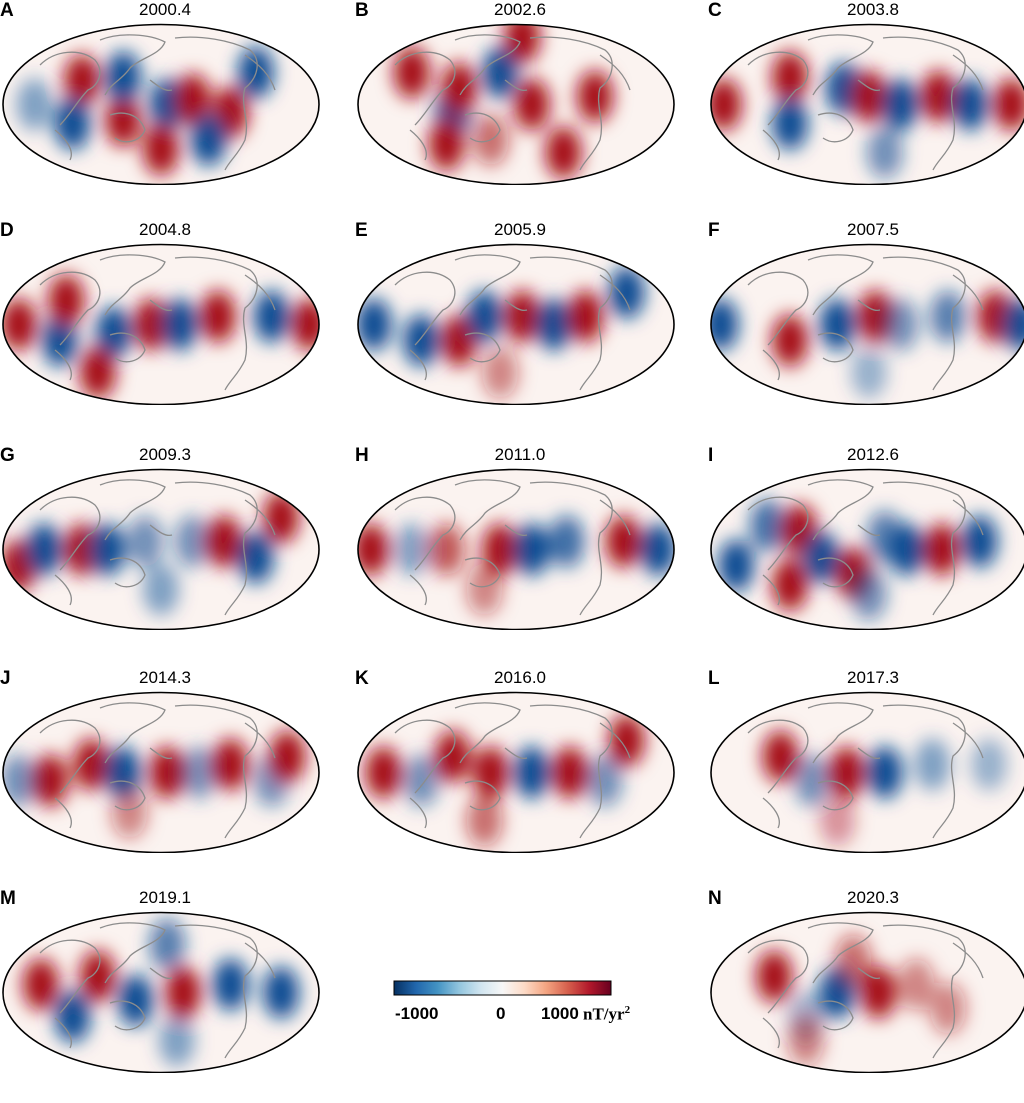 This screenshot has width=1024, height=1103. What do you see at coordinates (520, 552) in the screenshot?
I see `map-panel-h: H 2011.0` at bounding box center [520, 552].